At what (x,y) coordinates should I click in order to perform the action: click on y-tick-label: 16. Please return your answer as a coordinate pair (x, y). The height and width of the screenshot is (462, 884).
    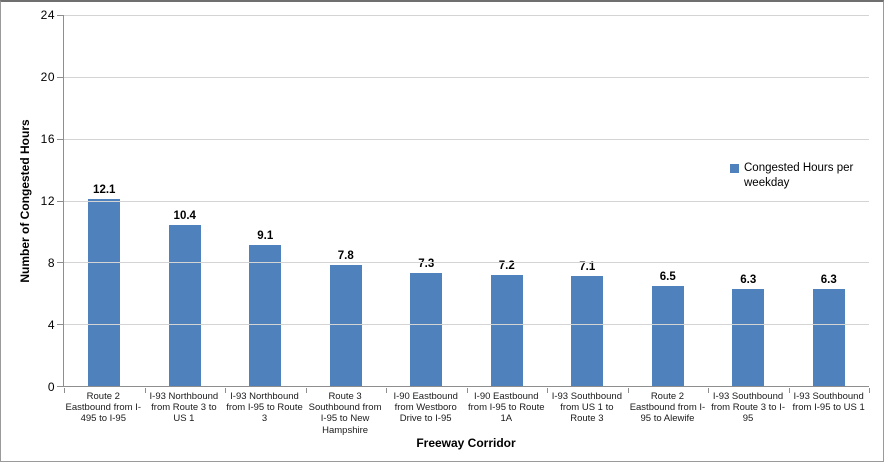
    Looking at the image, I should click on (47, 139).